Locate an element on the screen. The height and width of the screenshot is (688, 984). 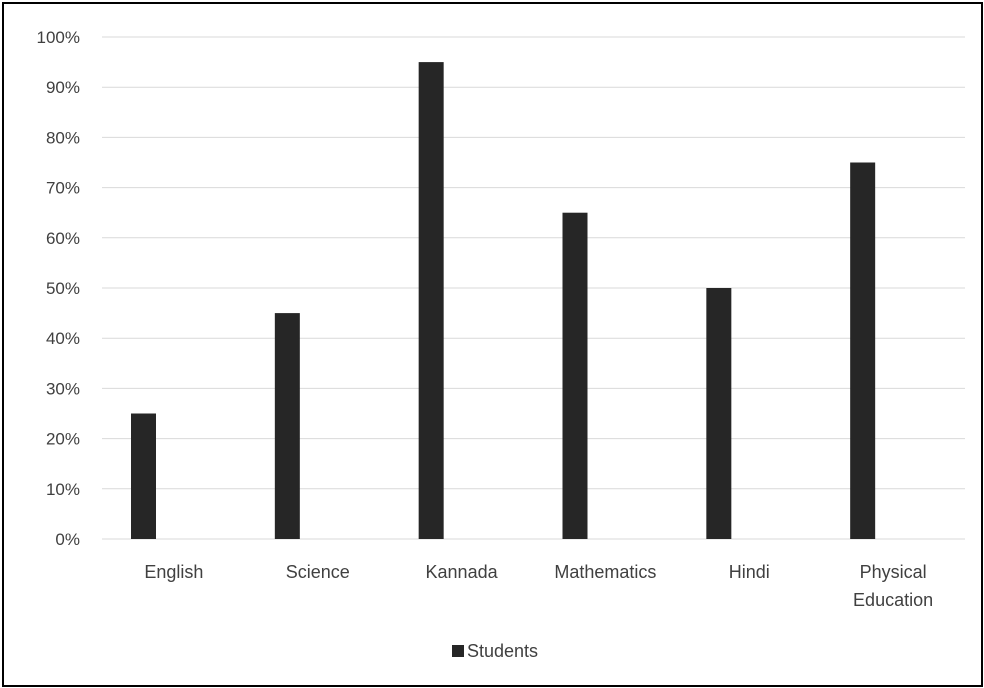
bar-kannada is located at coordinates (431, 300).